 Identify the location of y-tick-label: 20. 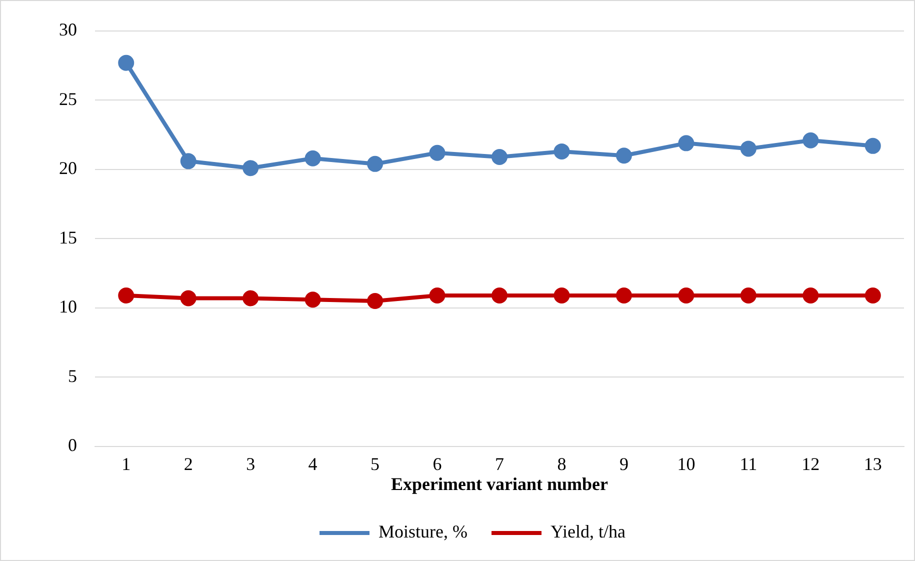
(68, 168).